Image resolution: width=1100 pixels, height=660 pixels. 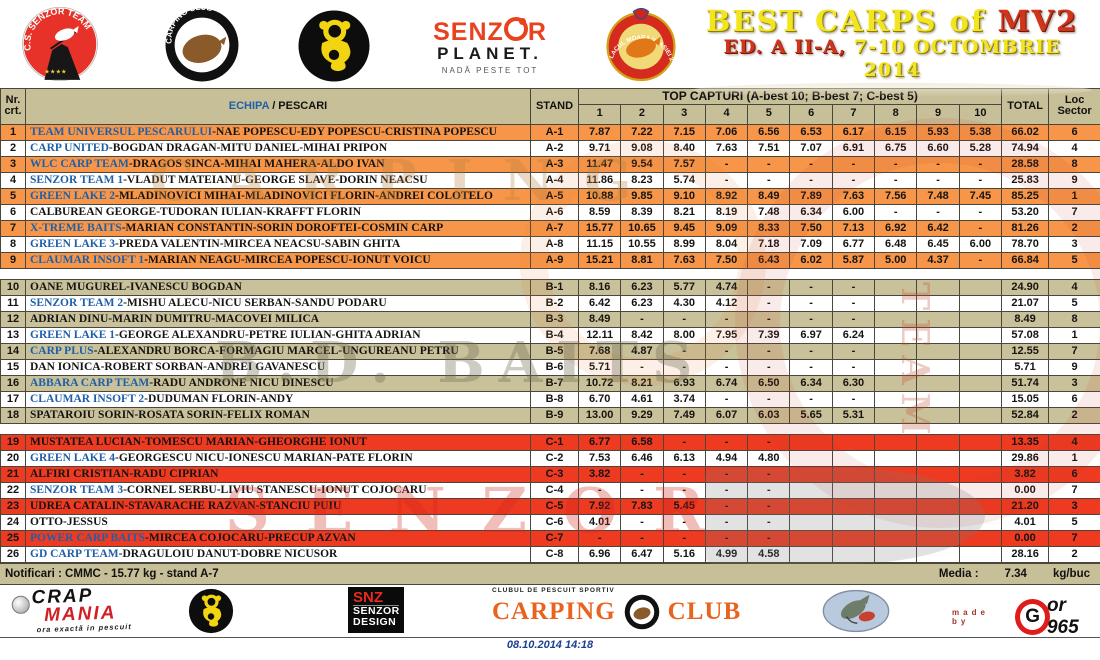 I want to click on catch-cell: 8.92, so click(x=726, y=196).